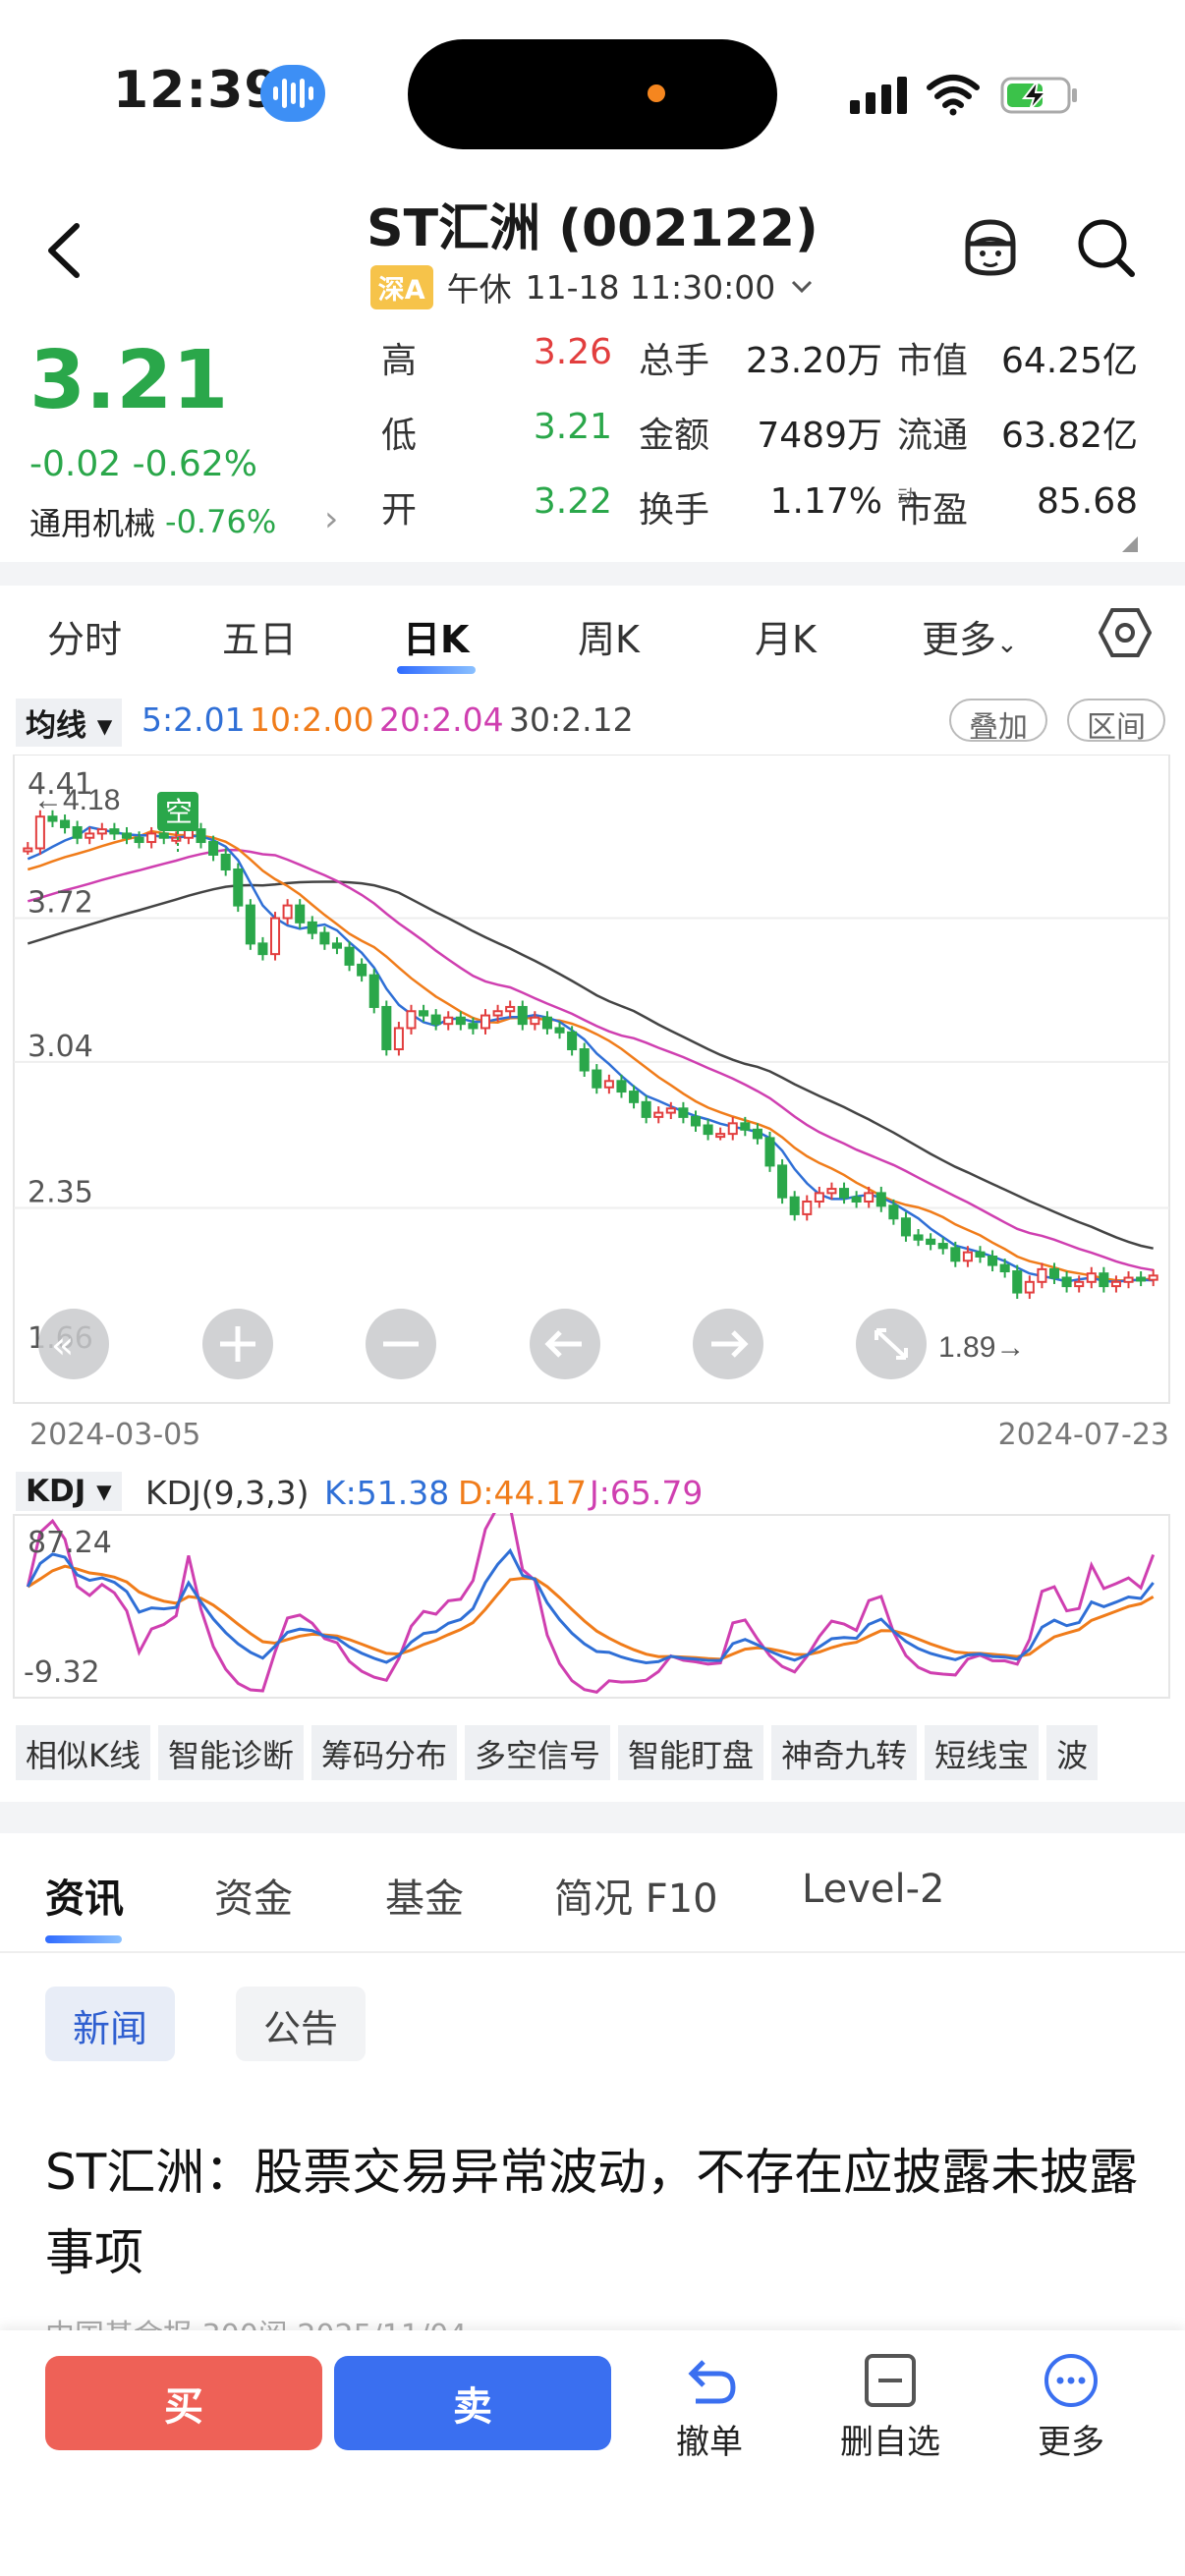 This screenshot has height=2576, width=1185. I want to click on kdj-lines, so click(591, 1604).